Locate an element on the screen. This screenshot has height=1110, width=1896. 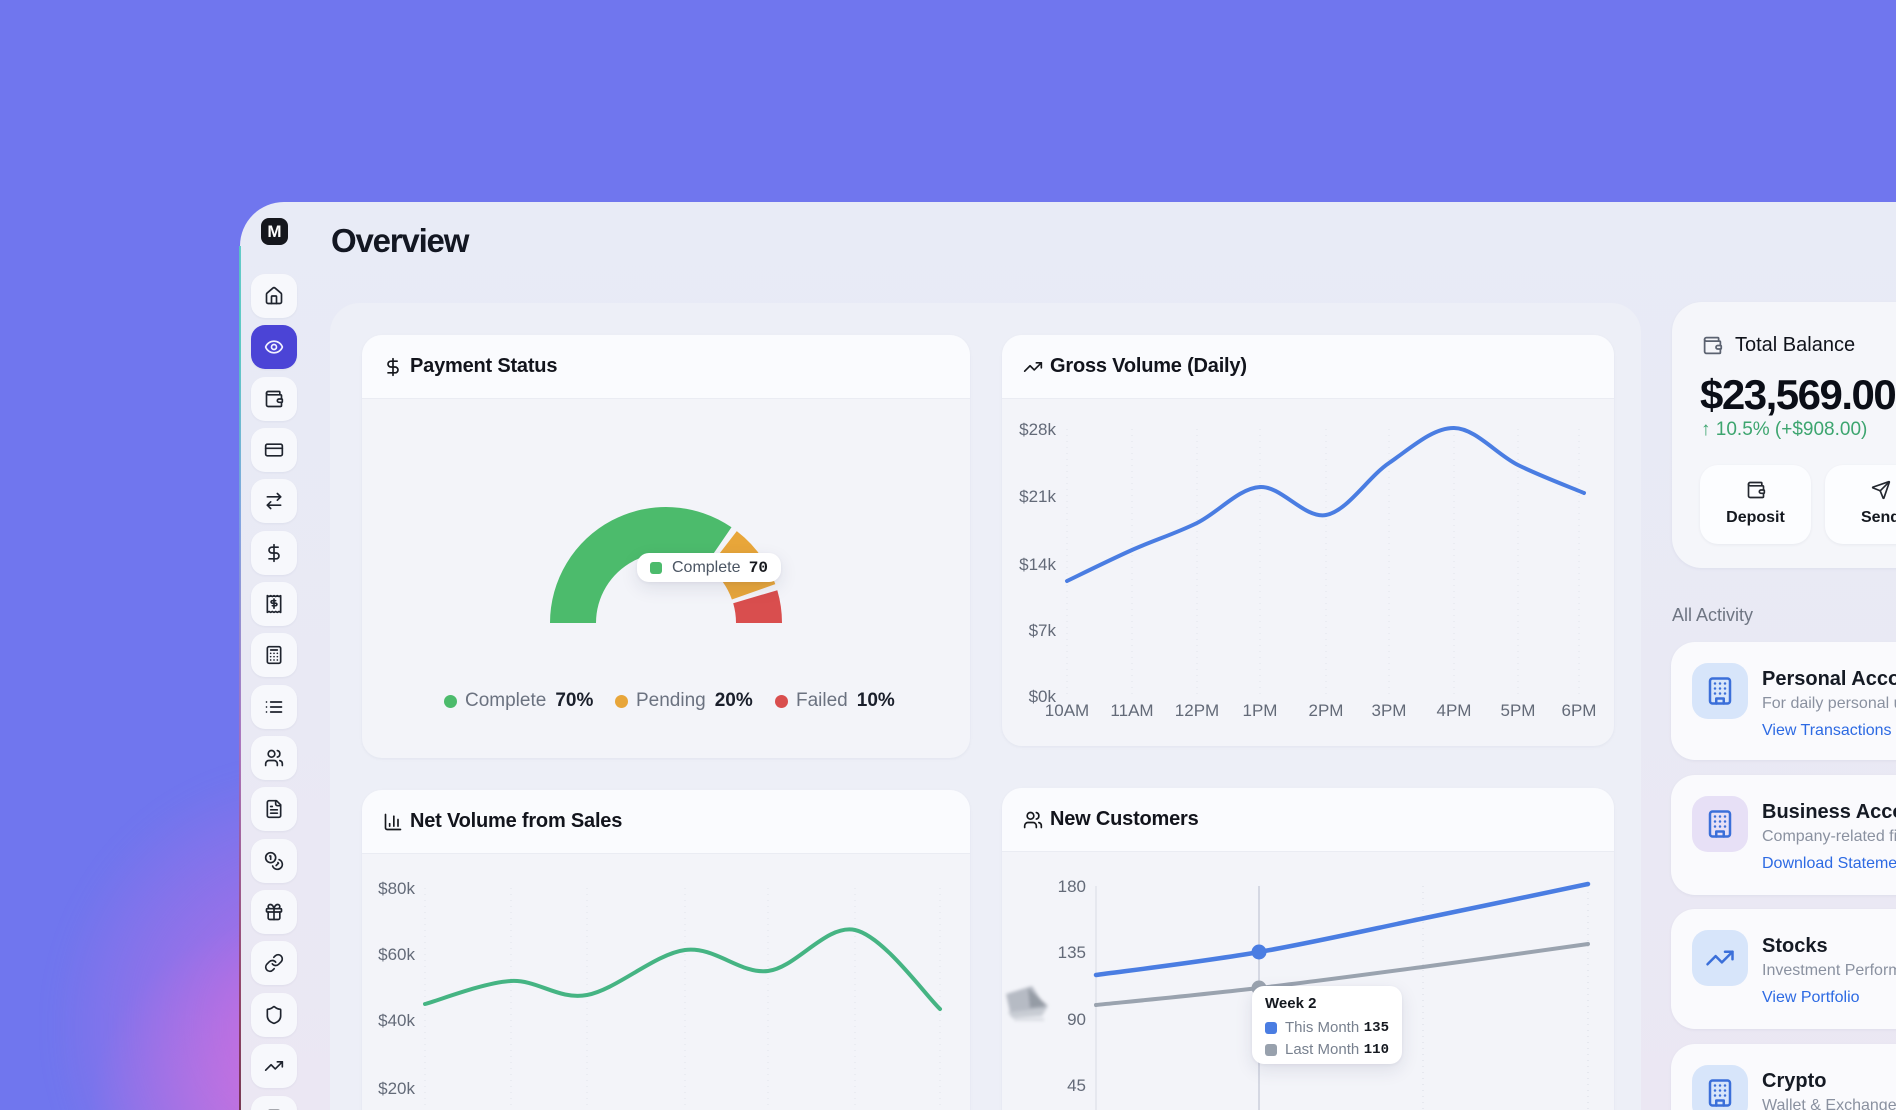
svg-text: 11AM is located at coordinates (1131, 710).